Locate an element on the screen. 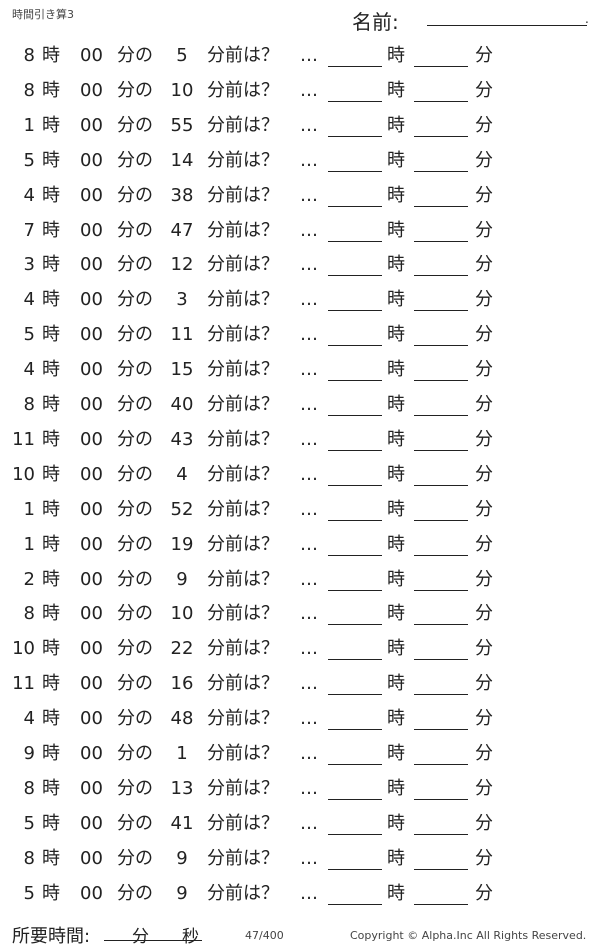 Image resolution: width=600 pixels, height=949 pixels. problem-row: 11 時 00 分の 43 分前は？ … 時 分 is located at coordinates (300, 445).